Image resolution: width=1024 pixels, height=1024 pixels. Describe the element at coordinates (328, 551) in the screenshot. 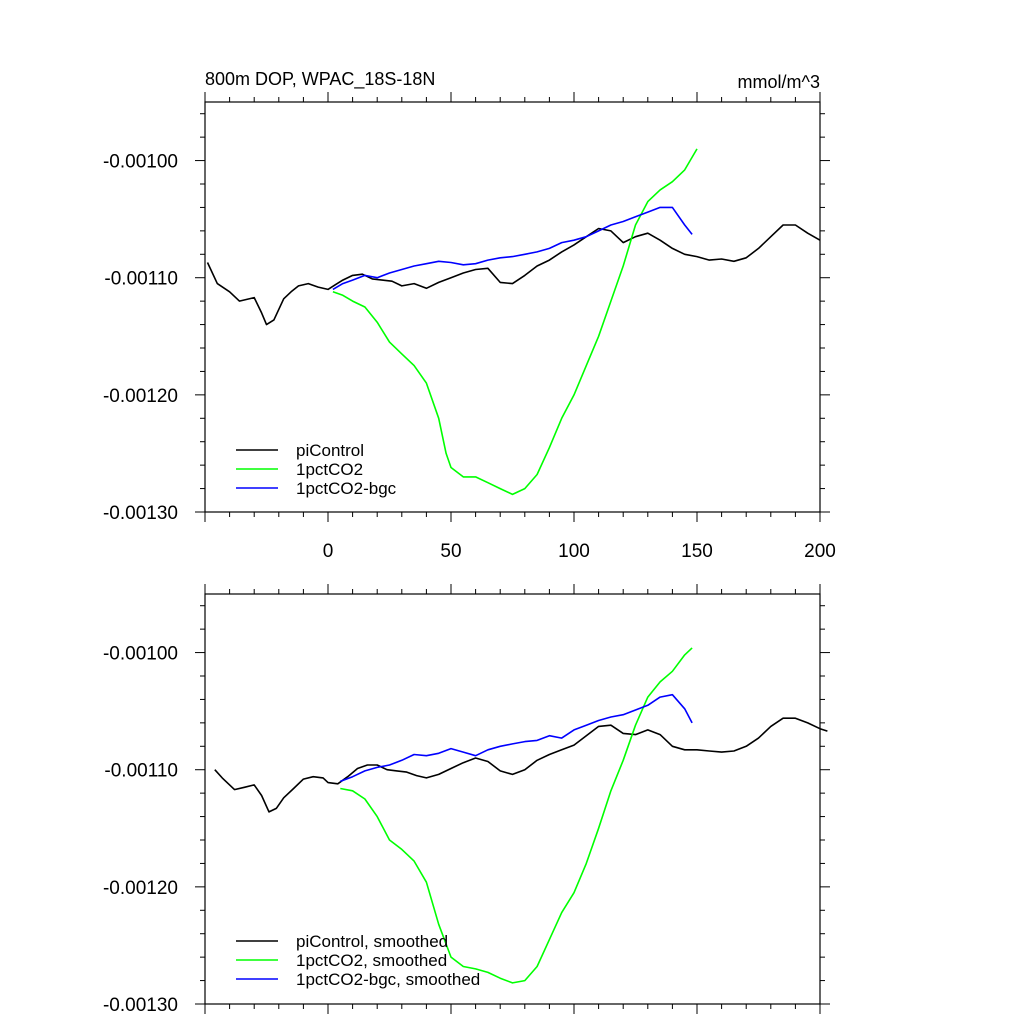

I see `x-tick-label: 0` at that location.